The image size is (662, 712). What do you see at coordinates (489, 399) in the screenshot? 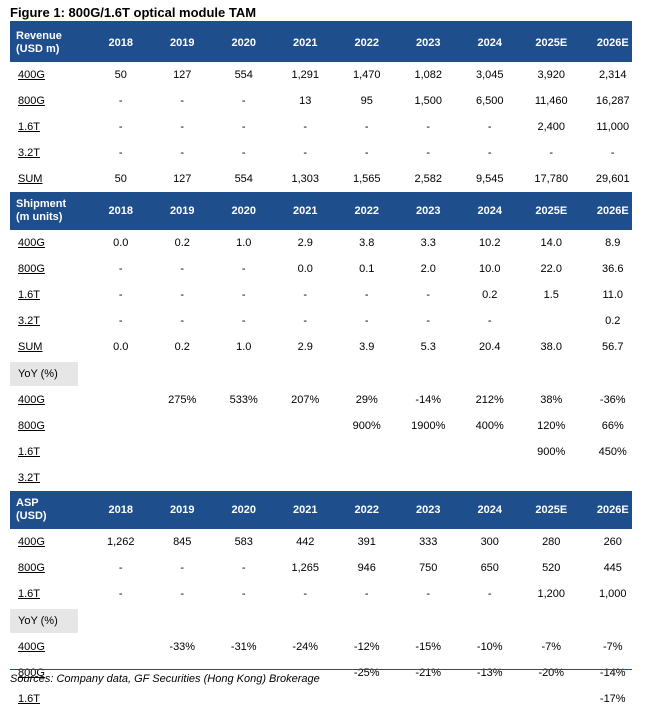
I see `table-cell: 212%` at bounding box center [489, 399].